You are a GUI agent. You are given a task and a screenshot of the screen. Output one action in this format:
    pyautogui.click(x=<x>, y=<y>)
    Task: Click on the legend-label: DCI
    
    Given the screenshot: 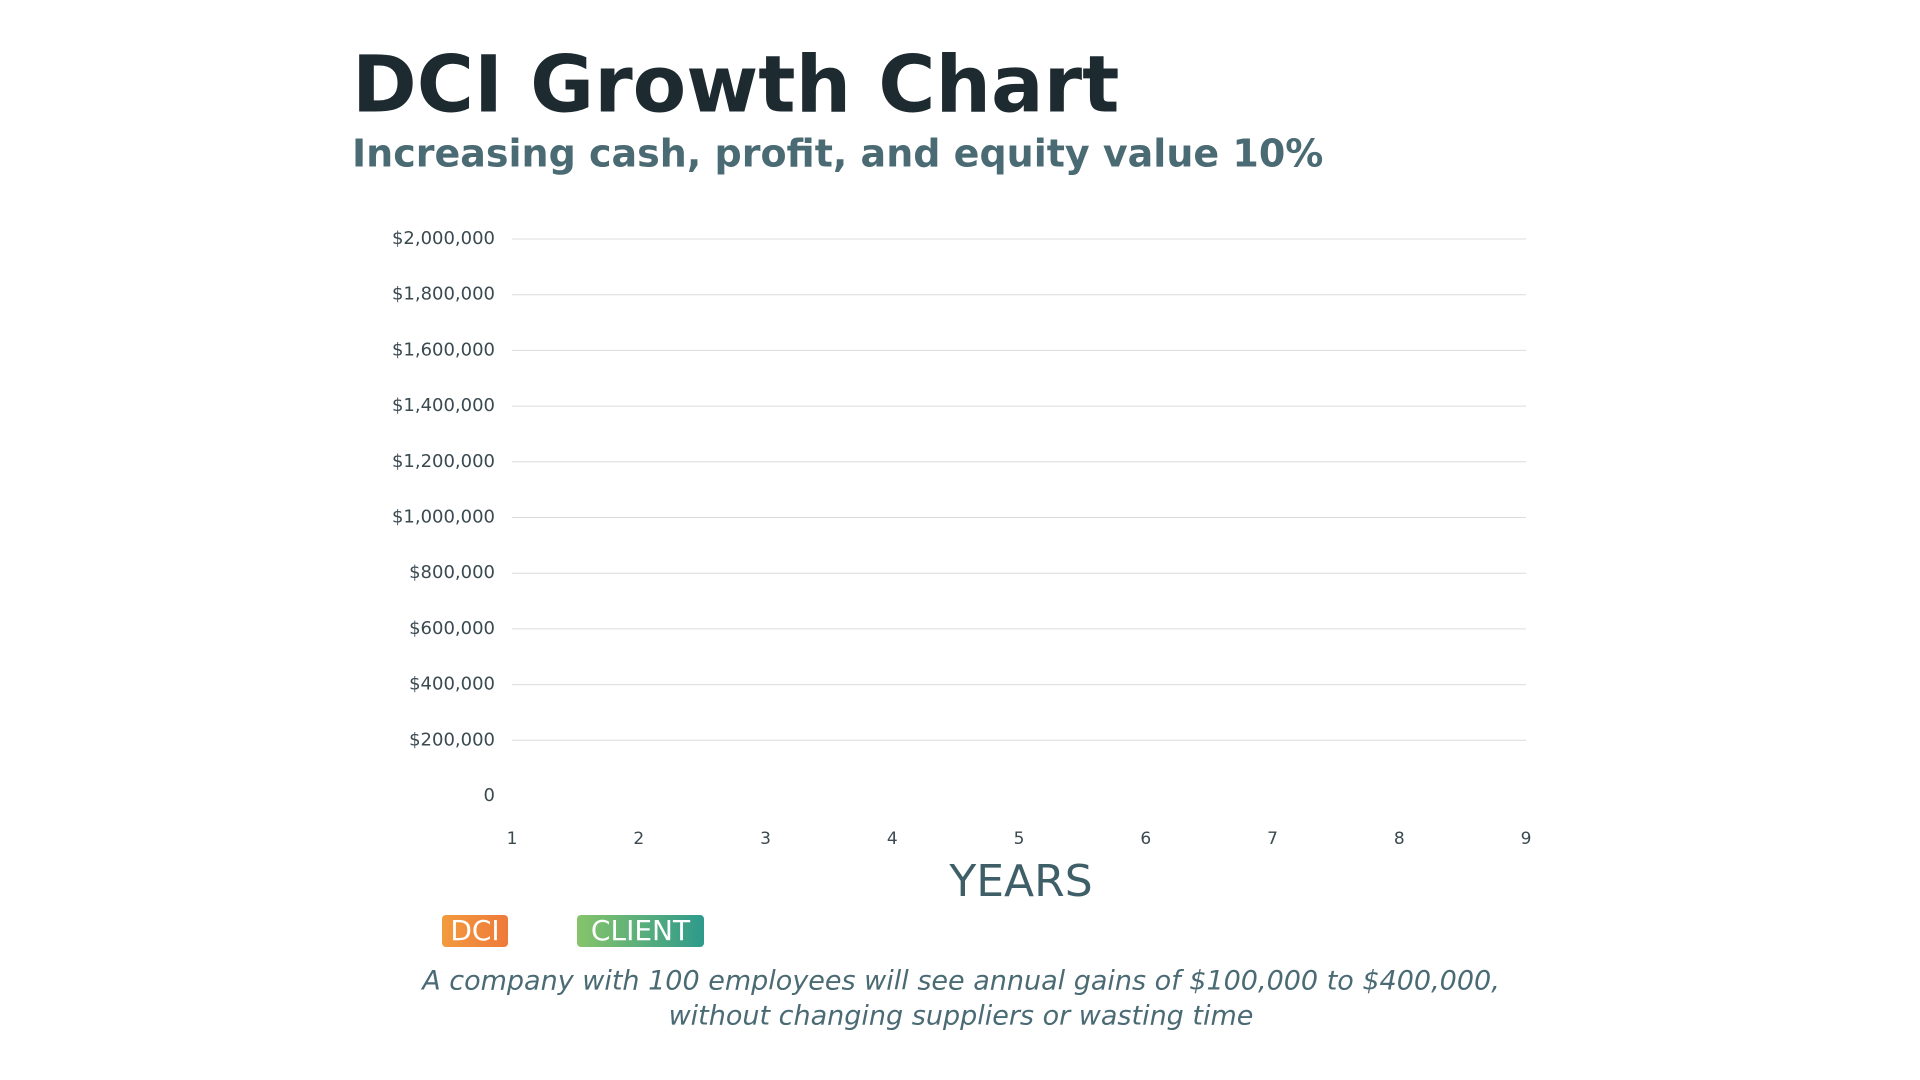 What is the action you would take?
    pyautogui.click(x=474, y=930)
    